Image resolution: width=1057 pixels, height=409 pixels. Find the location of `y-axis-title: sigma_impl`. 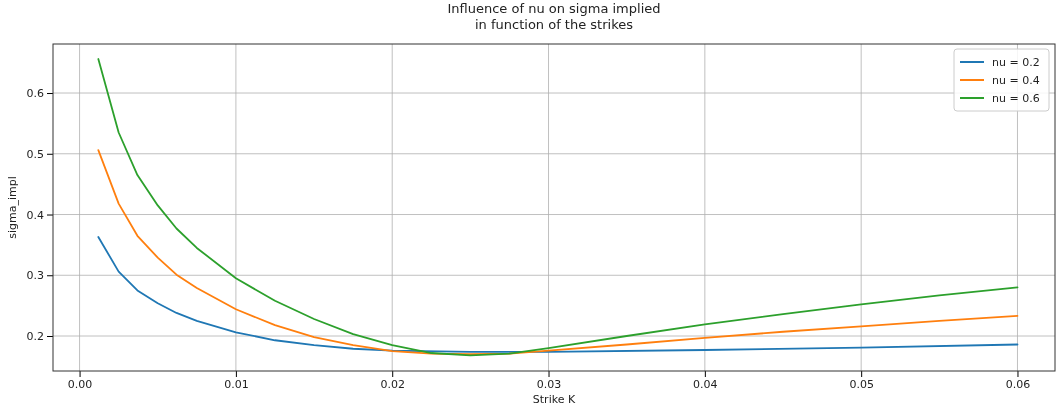

y-axis-title: sigma_impl is located at coordinates (12, 207).